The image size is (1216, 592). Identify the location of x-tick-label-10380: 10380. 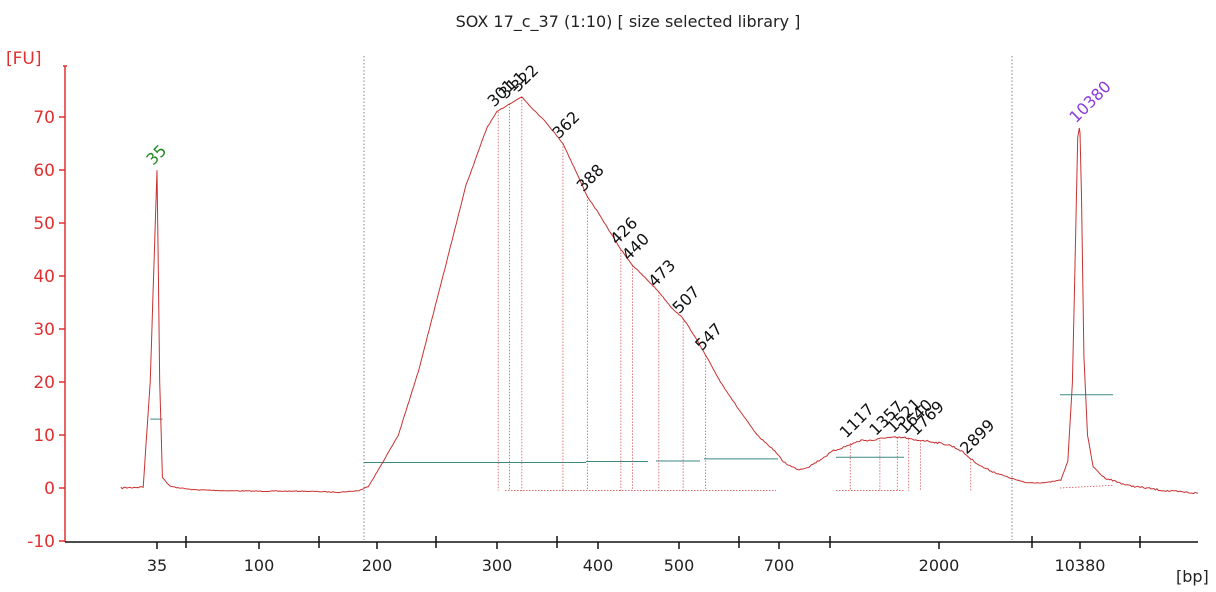
(1080, 565).